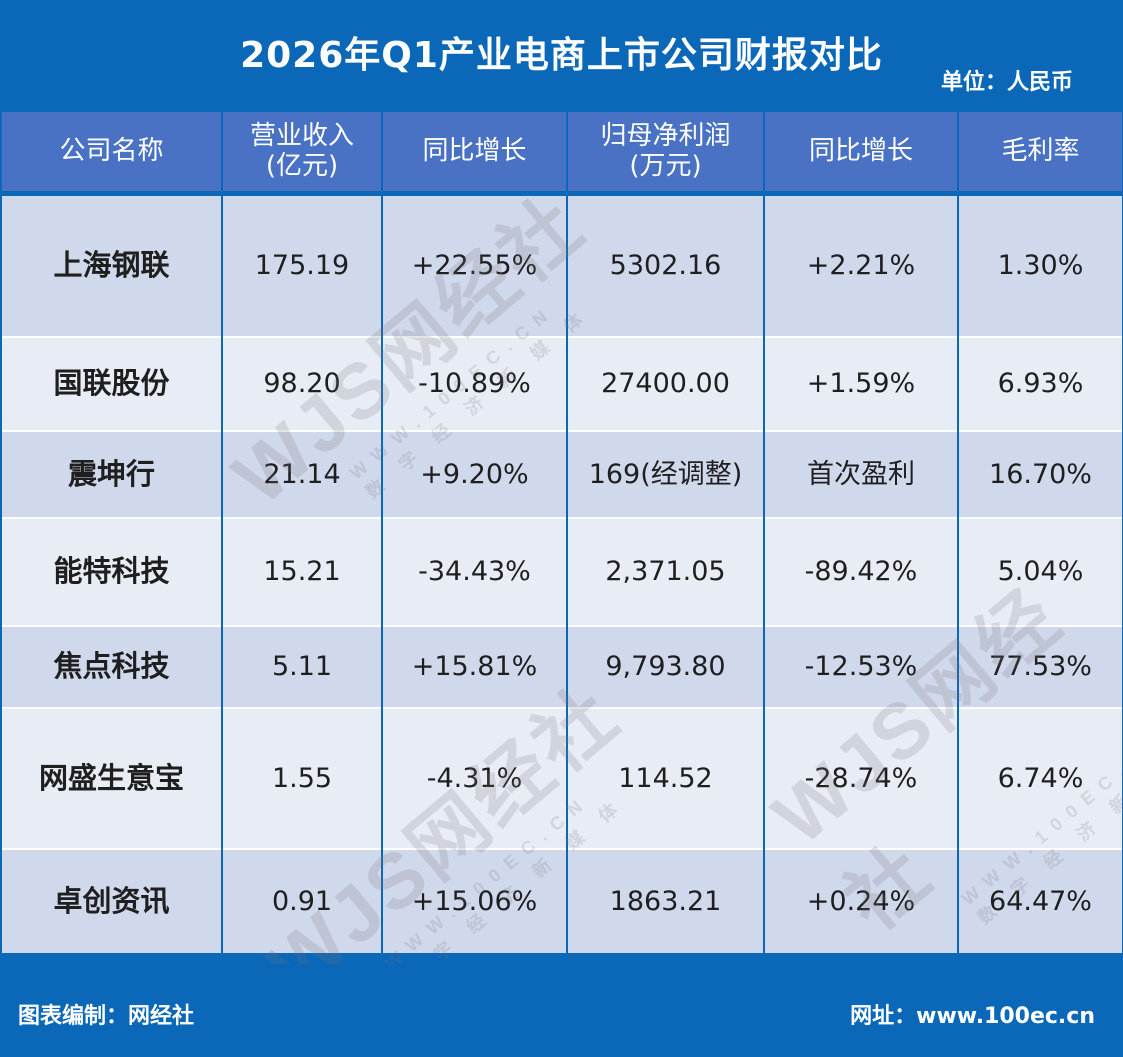 The width and height of the screenshot is (1123, 1057). I want to click on header-revenue-label: 营业收入, so click(301, 135).